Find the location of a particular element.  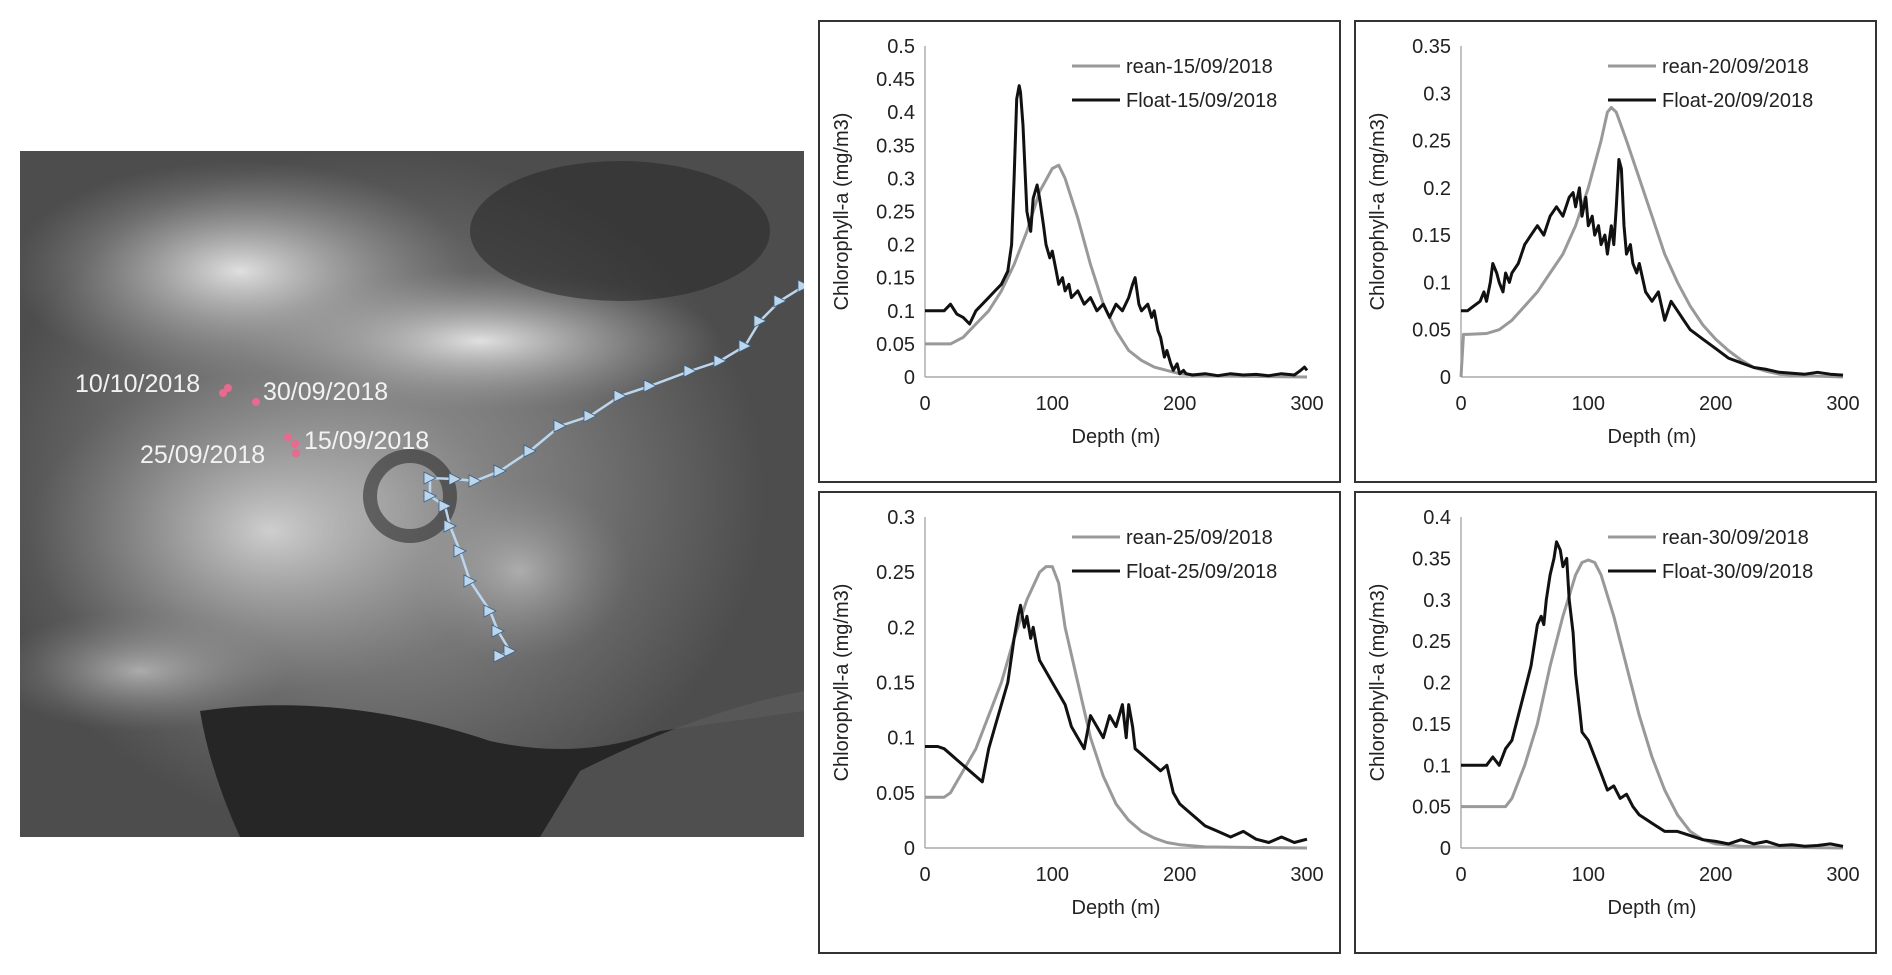

legend-label: Float-30/09/2018 is located at coordinates (1737, 572).